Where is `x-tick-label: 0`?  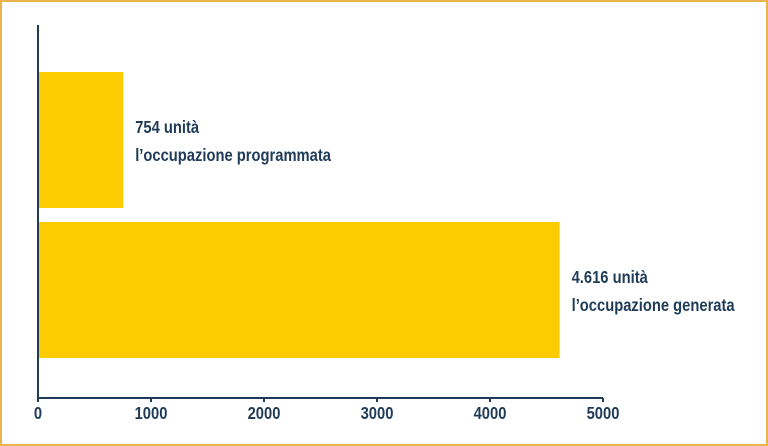 x-tick-label: 0 is located at coordinates (38, 413).